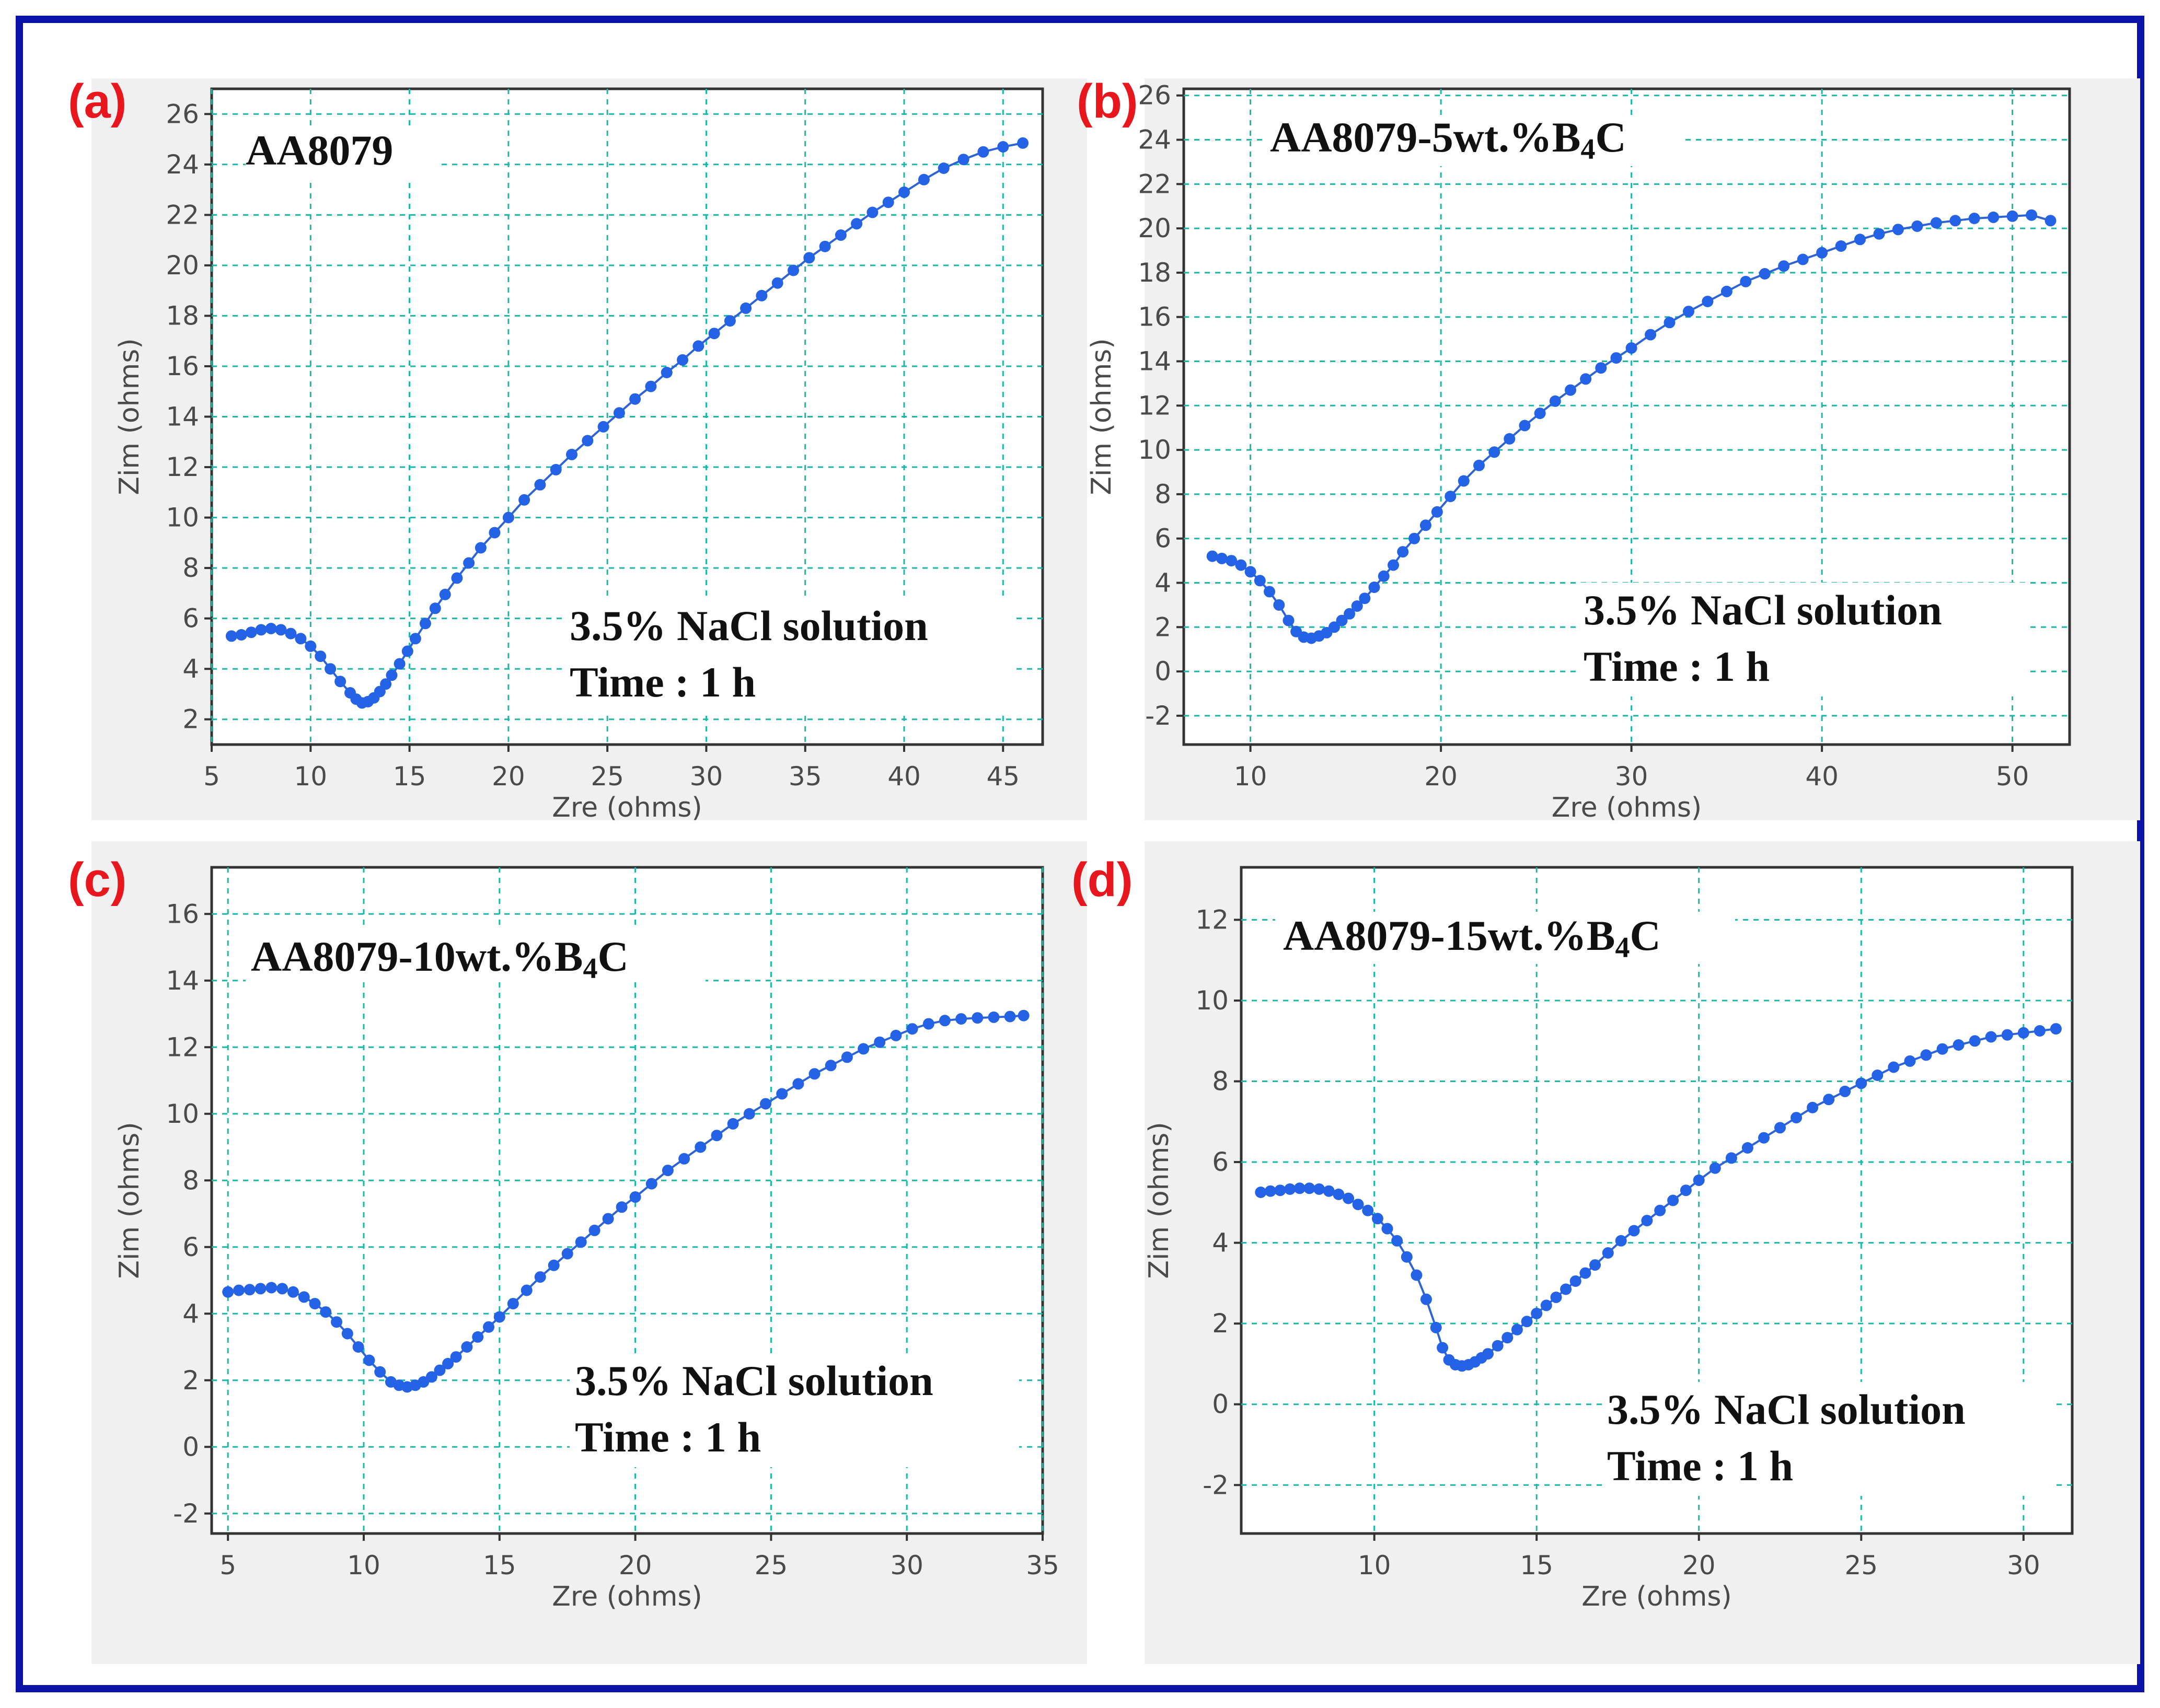 This screenshot has width=2160, height=1708. Describe the element at coordinates (182, 417) in the screenshot. I see `y-tick-label: 14` at that location.